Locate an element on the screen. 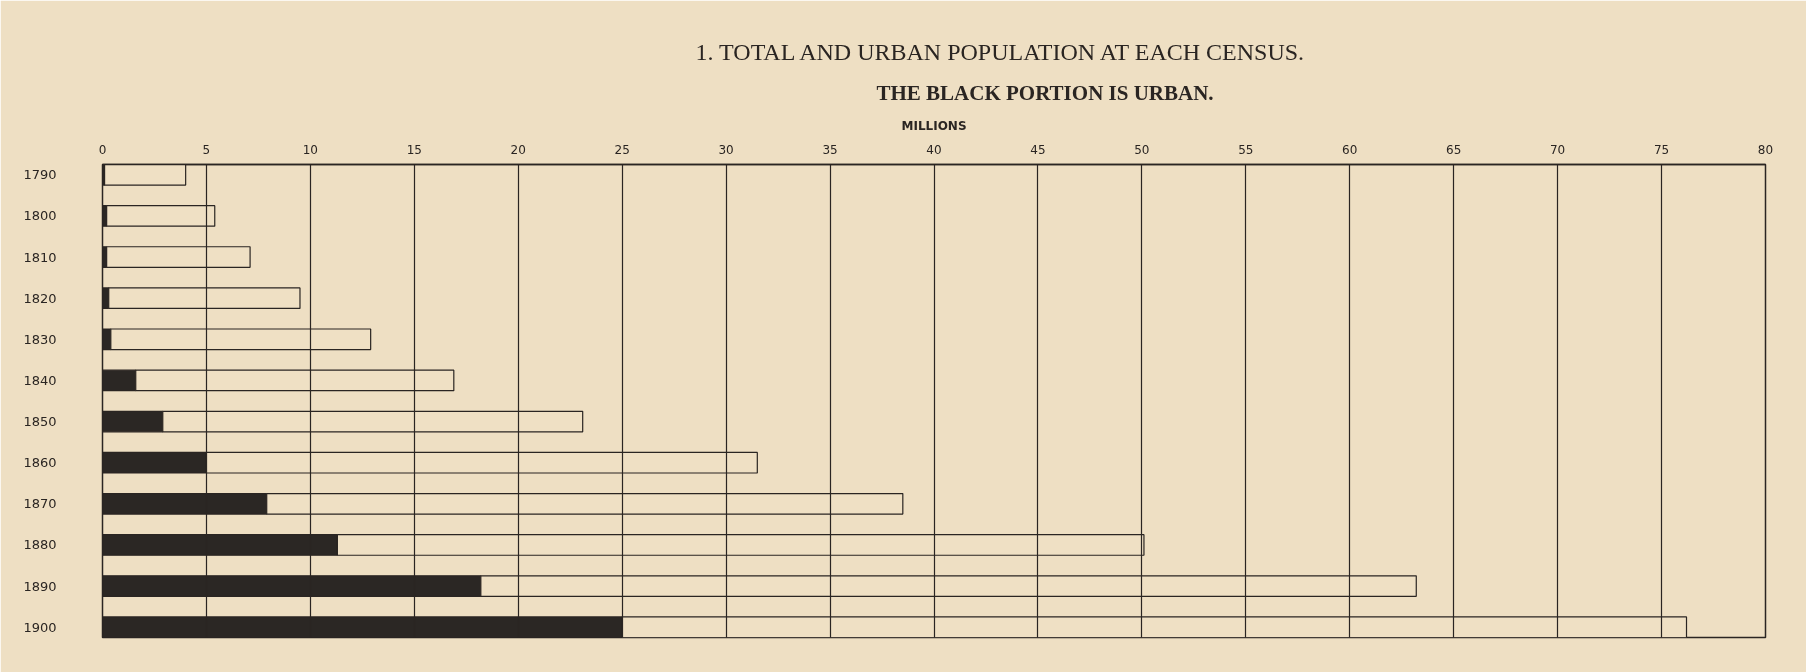 Image resolution: width=1806 pixels, height=672 pixels. y-tick-label: 1810 is located at coordinates (40, 257).